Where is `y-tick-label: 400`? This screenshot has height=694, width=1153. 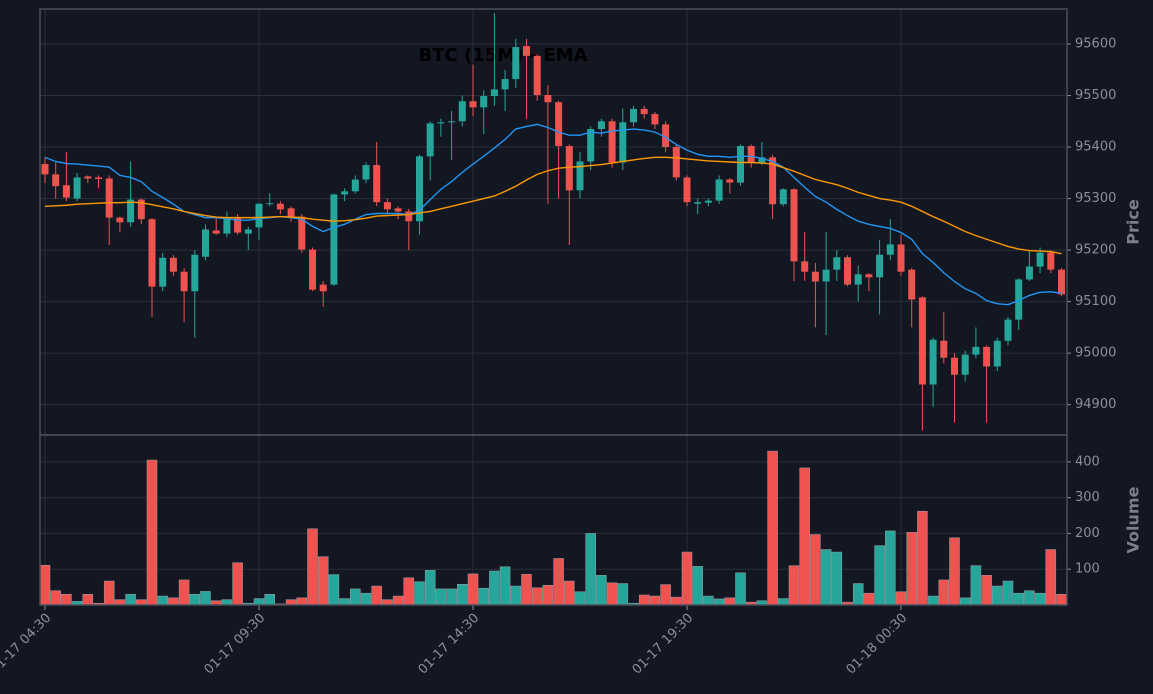 y-tick-label: 400 is located at coordinates (1087, 461).